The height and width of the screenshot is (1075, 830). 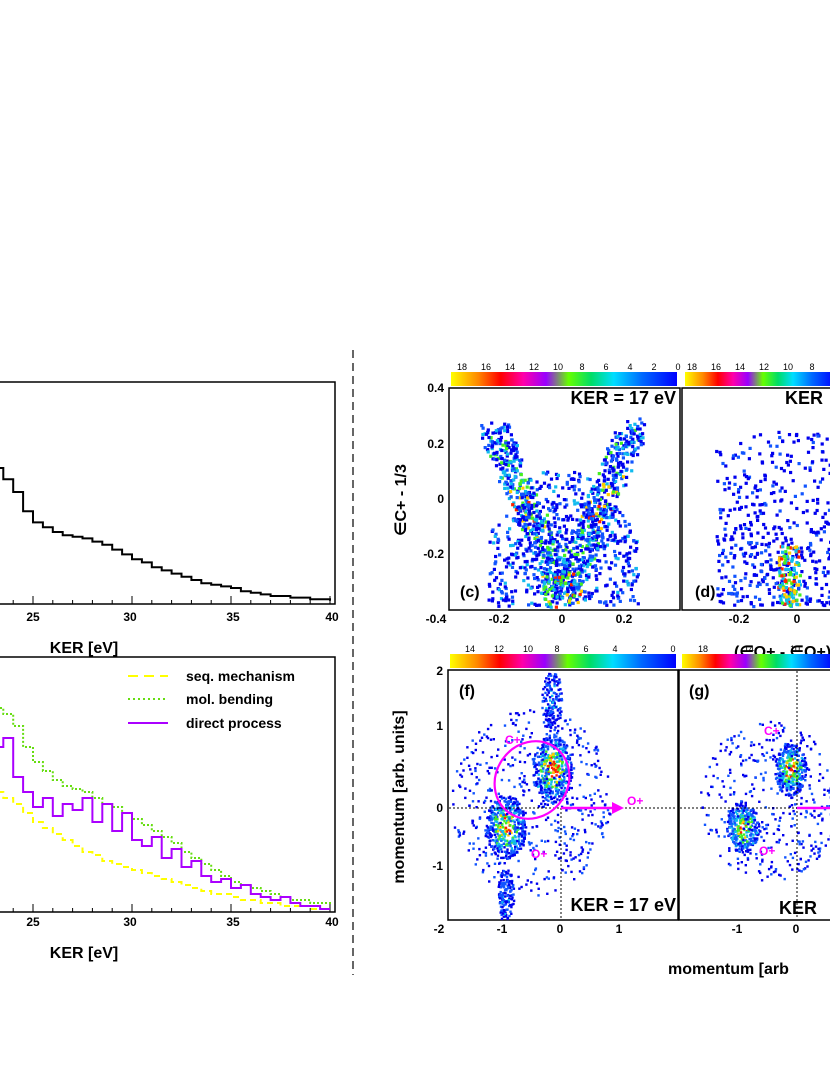 What do you see at coordinates (332, 617) in the screenshot?
I see `tick-label-40: 40` at bounding box center [332, 617].